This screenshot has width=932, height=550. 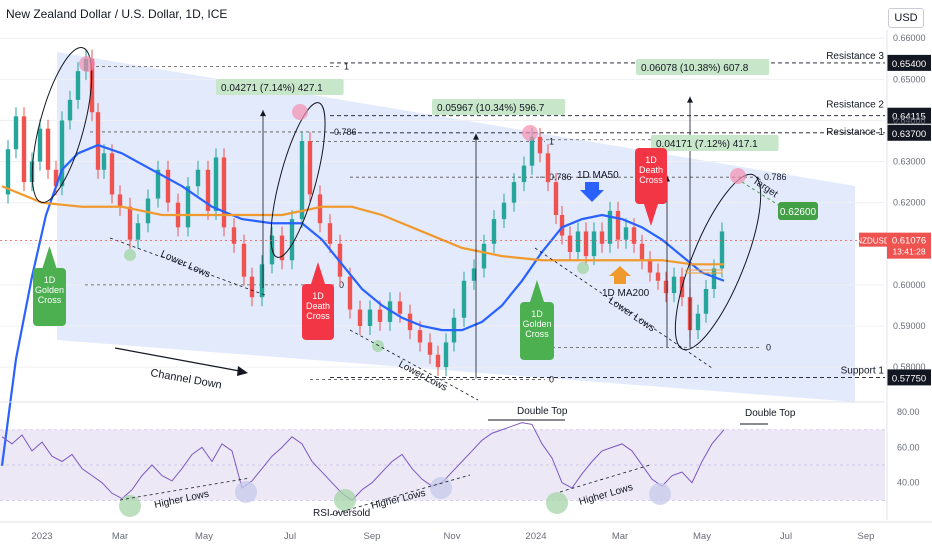 What do you see at coordinates (909, 326) in the screenshot?
I see `price-tick-label: 0.59000` at bounding box center [909, 326].